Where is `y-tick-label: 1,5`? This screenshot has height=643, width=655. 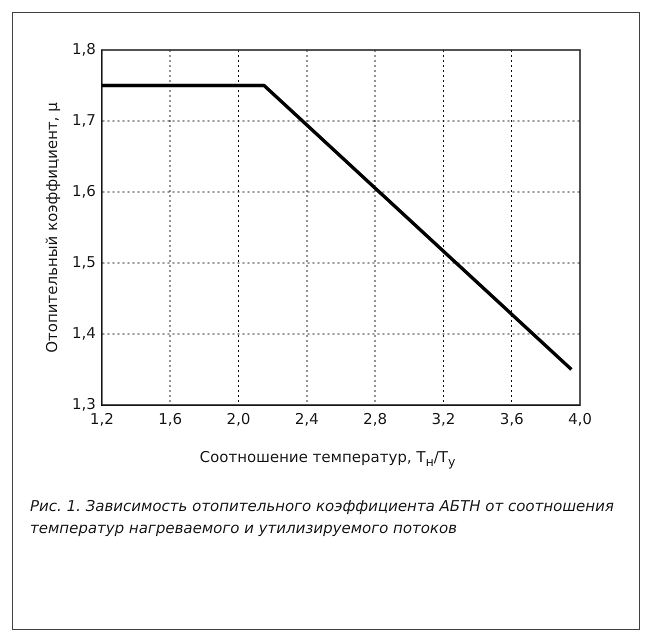 y-tick-label: 1,5 is located at coordinates (84, 261).